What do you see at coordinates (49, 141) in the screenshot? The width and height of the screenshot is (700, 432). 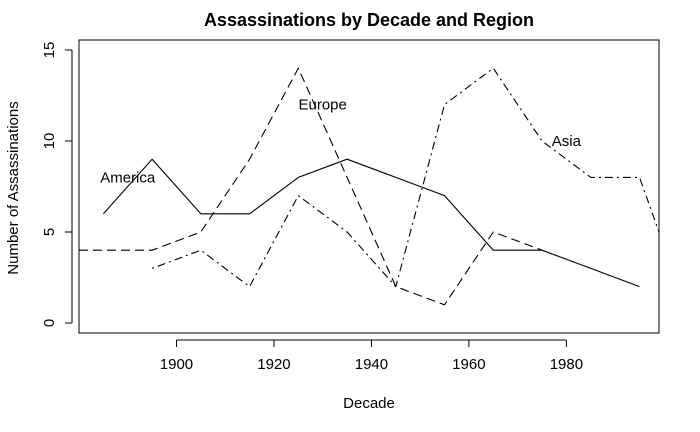 I see `y-tick-label: 10` at bounding box center [49, 141].